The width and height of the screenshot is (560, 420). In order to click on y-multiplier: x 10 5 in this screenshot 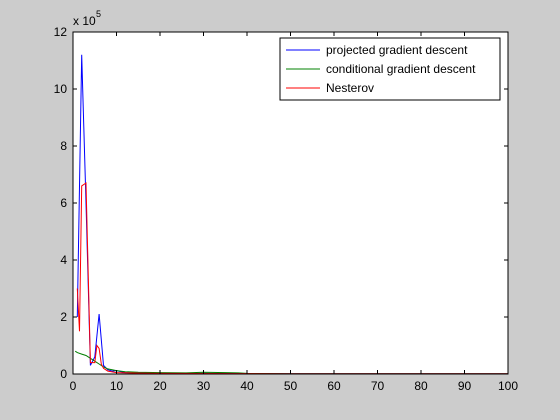, I will do `click(87, 18)`.